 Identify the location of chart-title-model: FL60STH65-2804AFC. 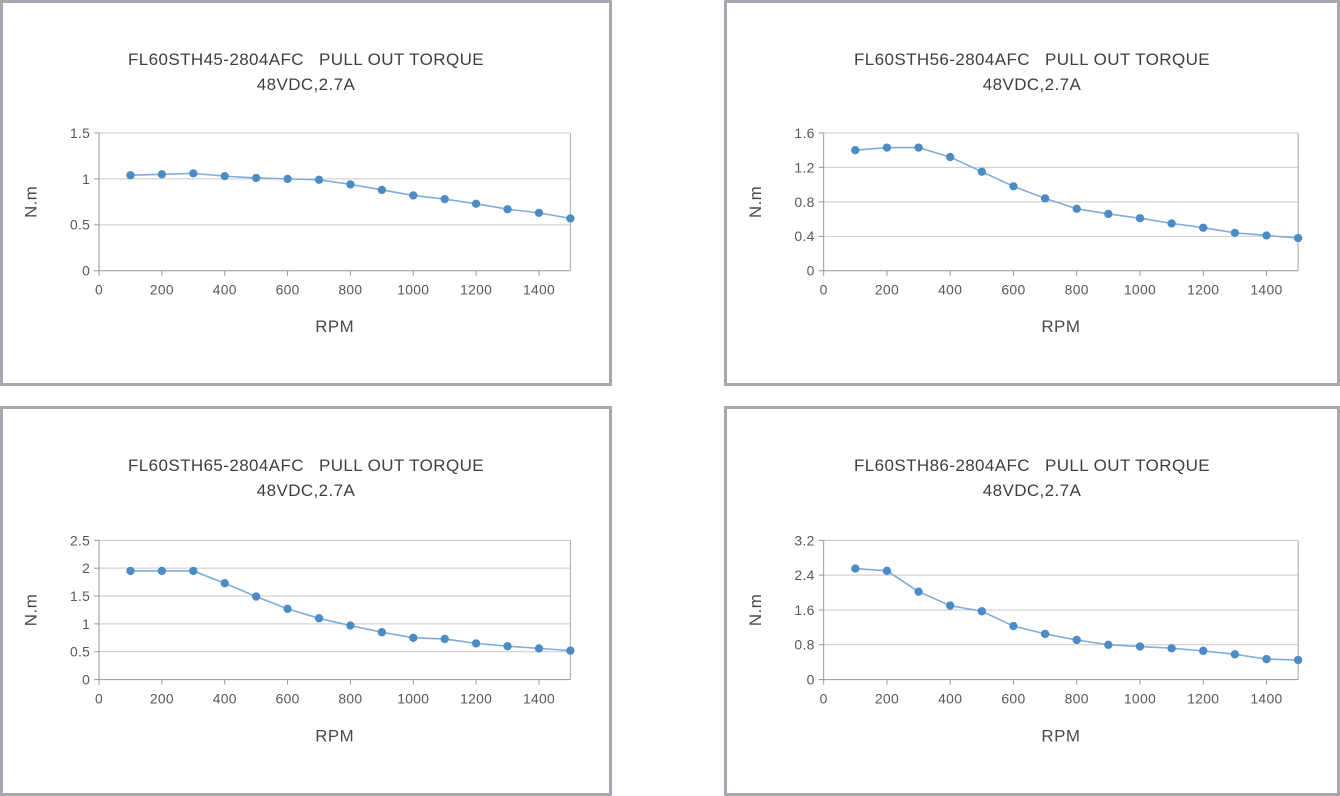
(216, 465).